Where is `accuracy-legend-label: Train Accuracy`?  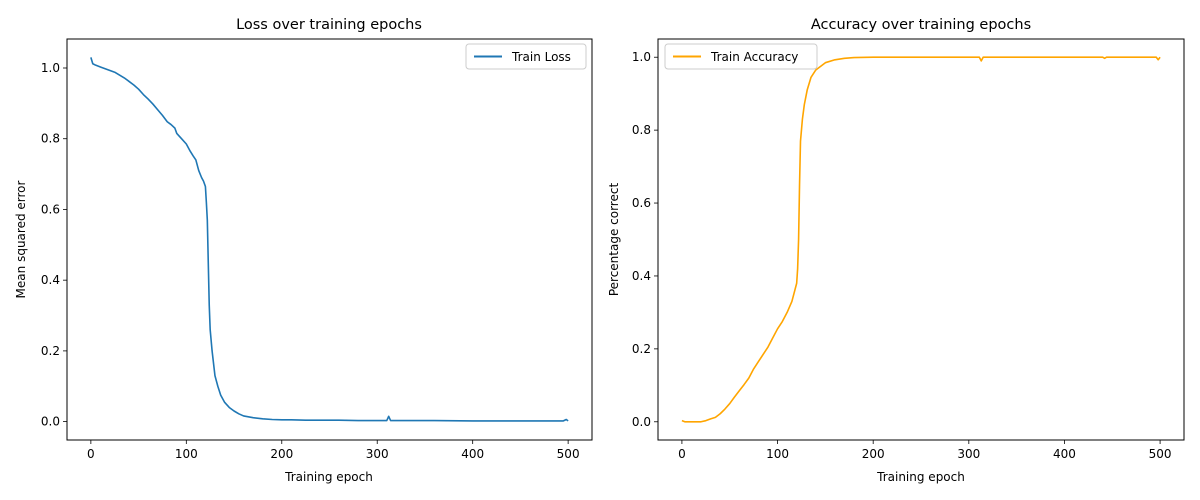
accuracy-legend-label: Train Accuracy is located at coordinates (754, 57).